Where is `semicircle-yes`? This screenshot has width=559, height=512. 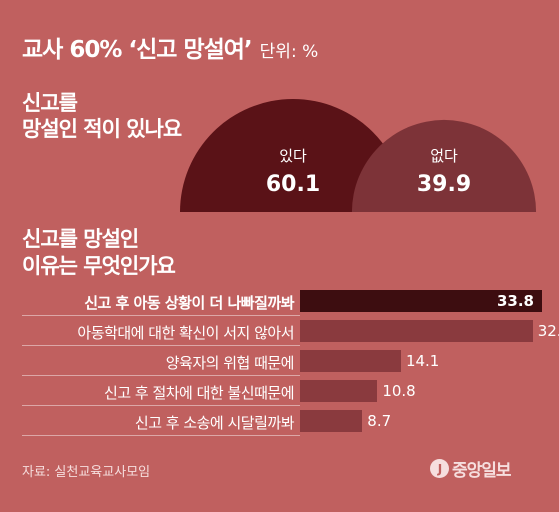 semicircle-yes is located at coordinates (293, 155).